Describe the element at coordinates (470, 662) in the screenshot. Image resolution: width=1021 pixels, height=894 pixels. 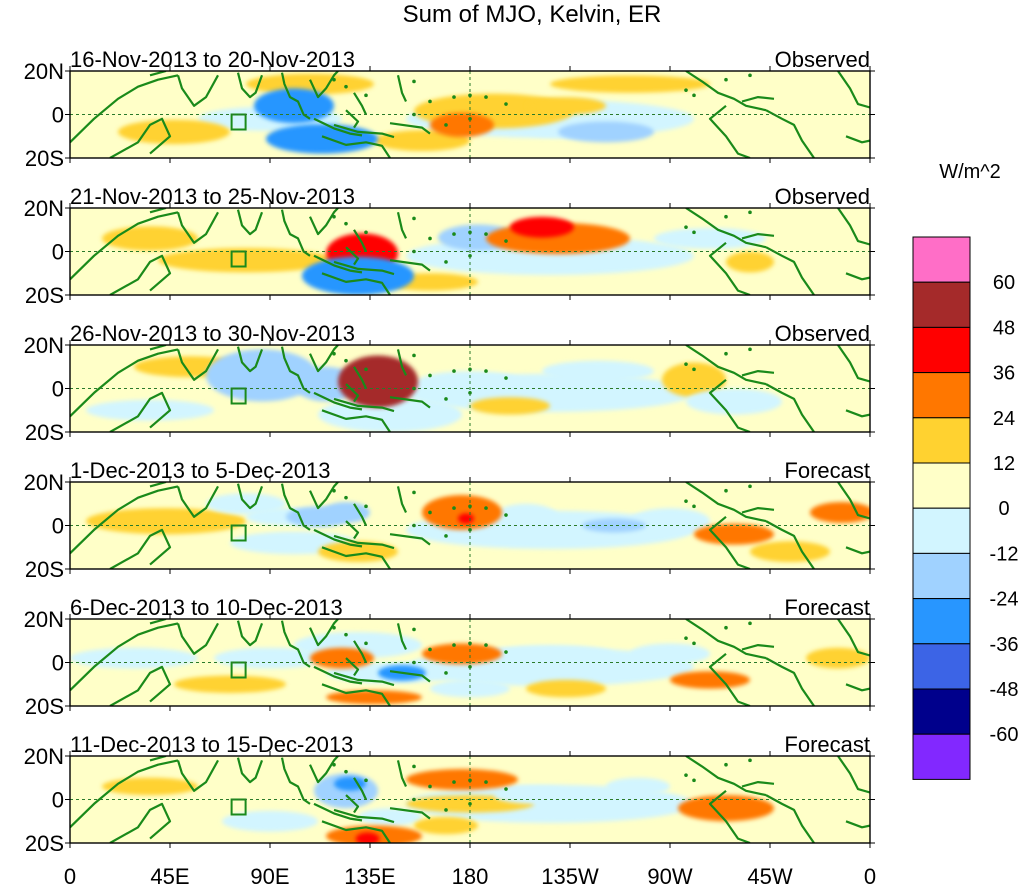
I see `coastlines` at that location.